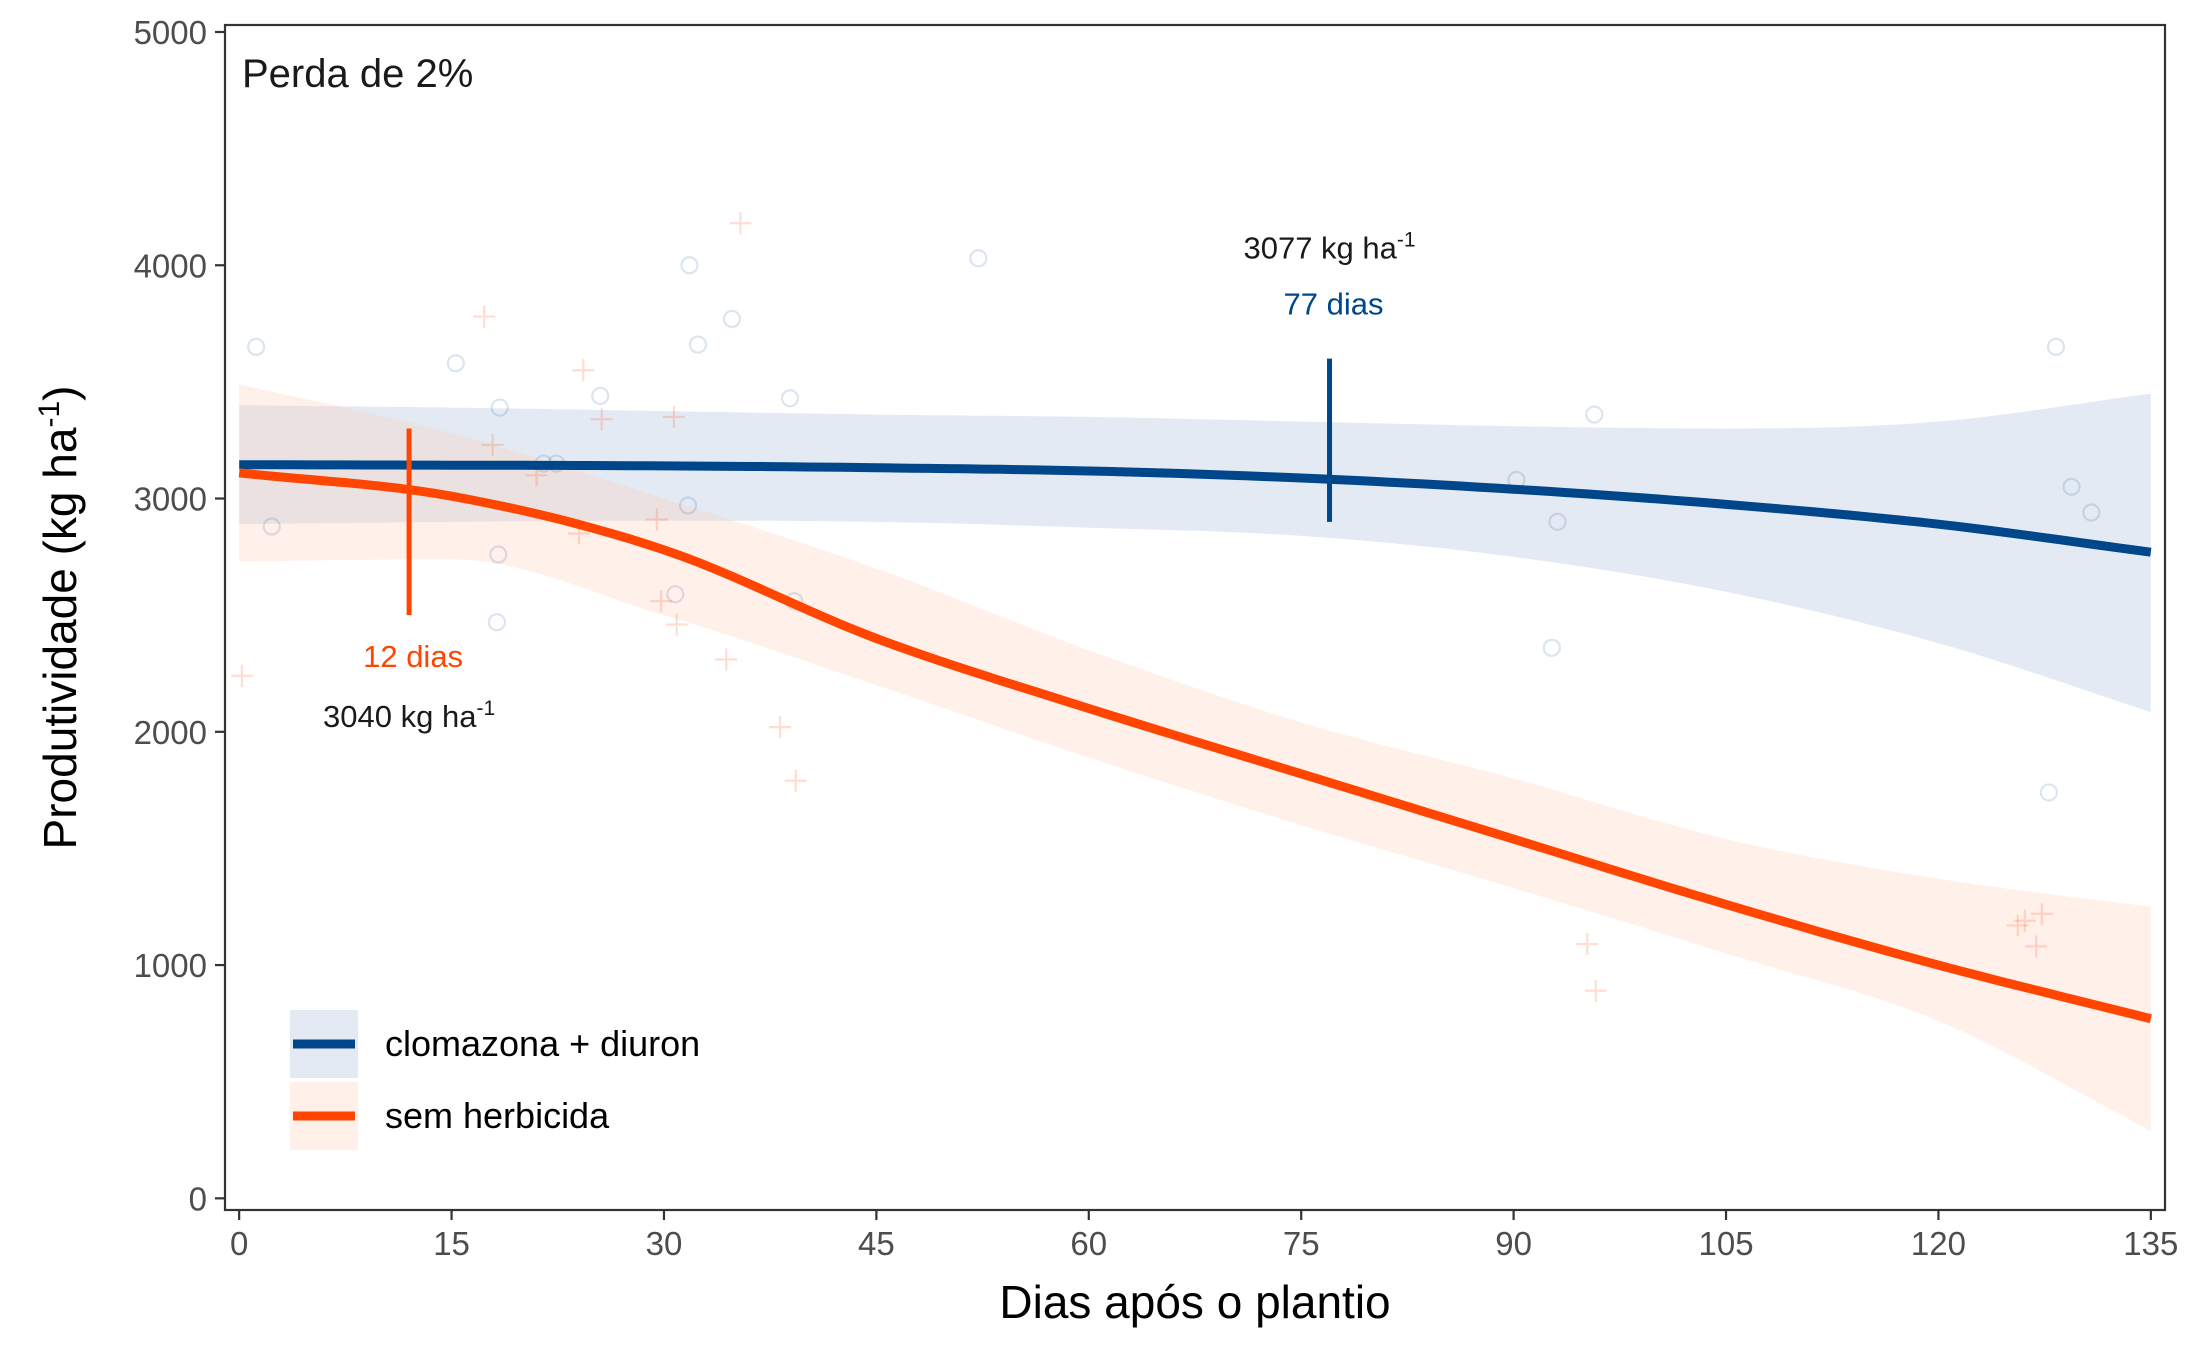 The height and width of the screenshot is (1351, 2187). Describe the element at coordinates (1194, 1302) in the screenshot. I see `x-axis-title: Dias após o plantio` at that location.